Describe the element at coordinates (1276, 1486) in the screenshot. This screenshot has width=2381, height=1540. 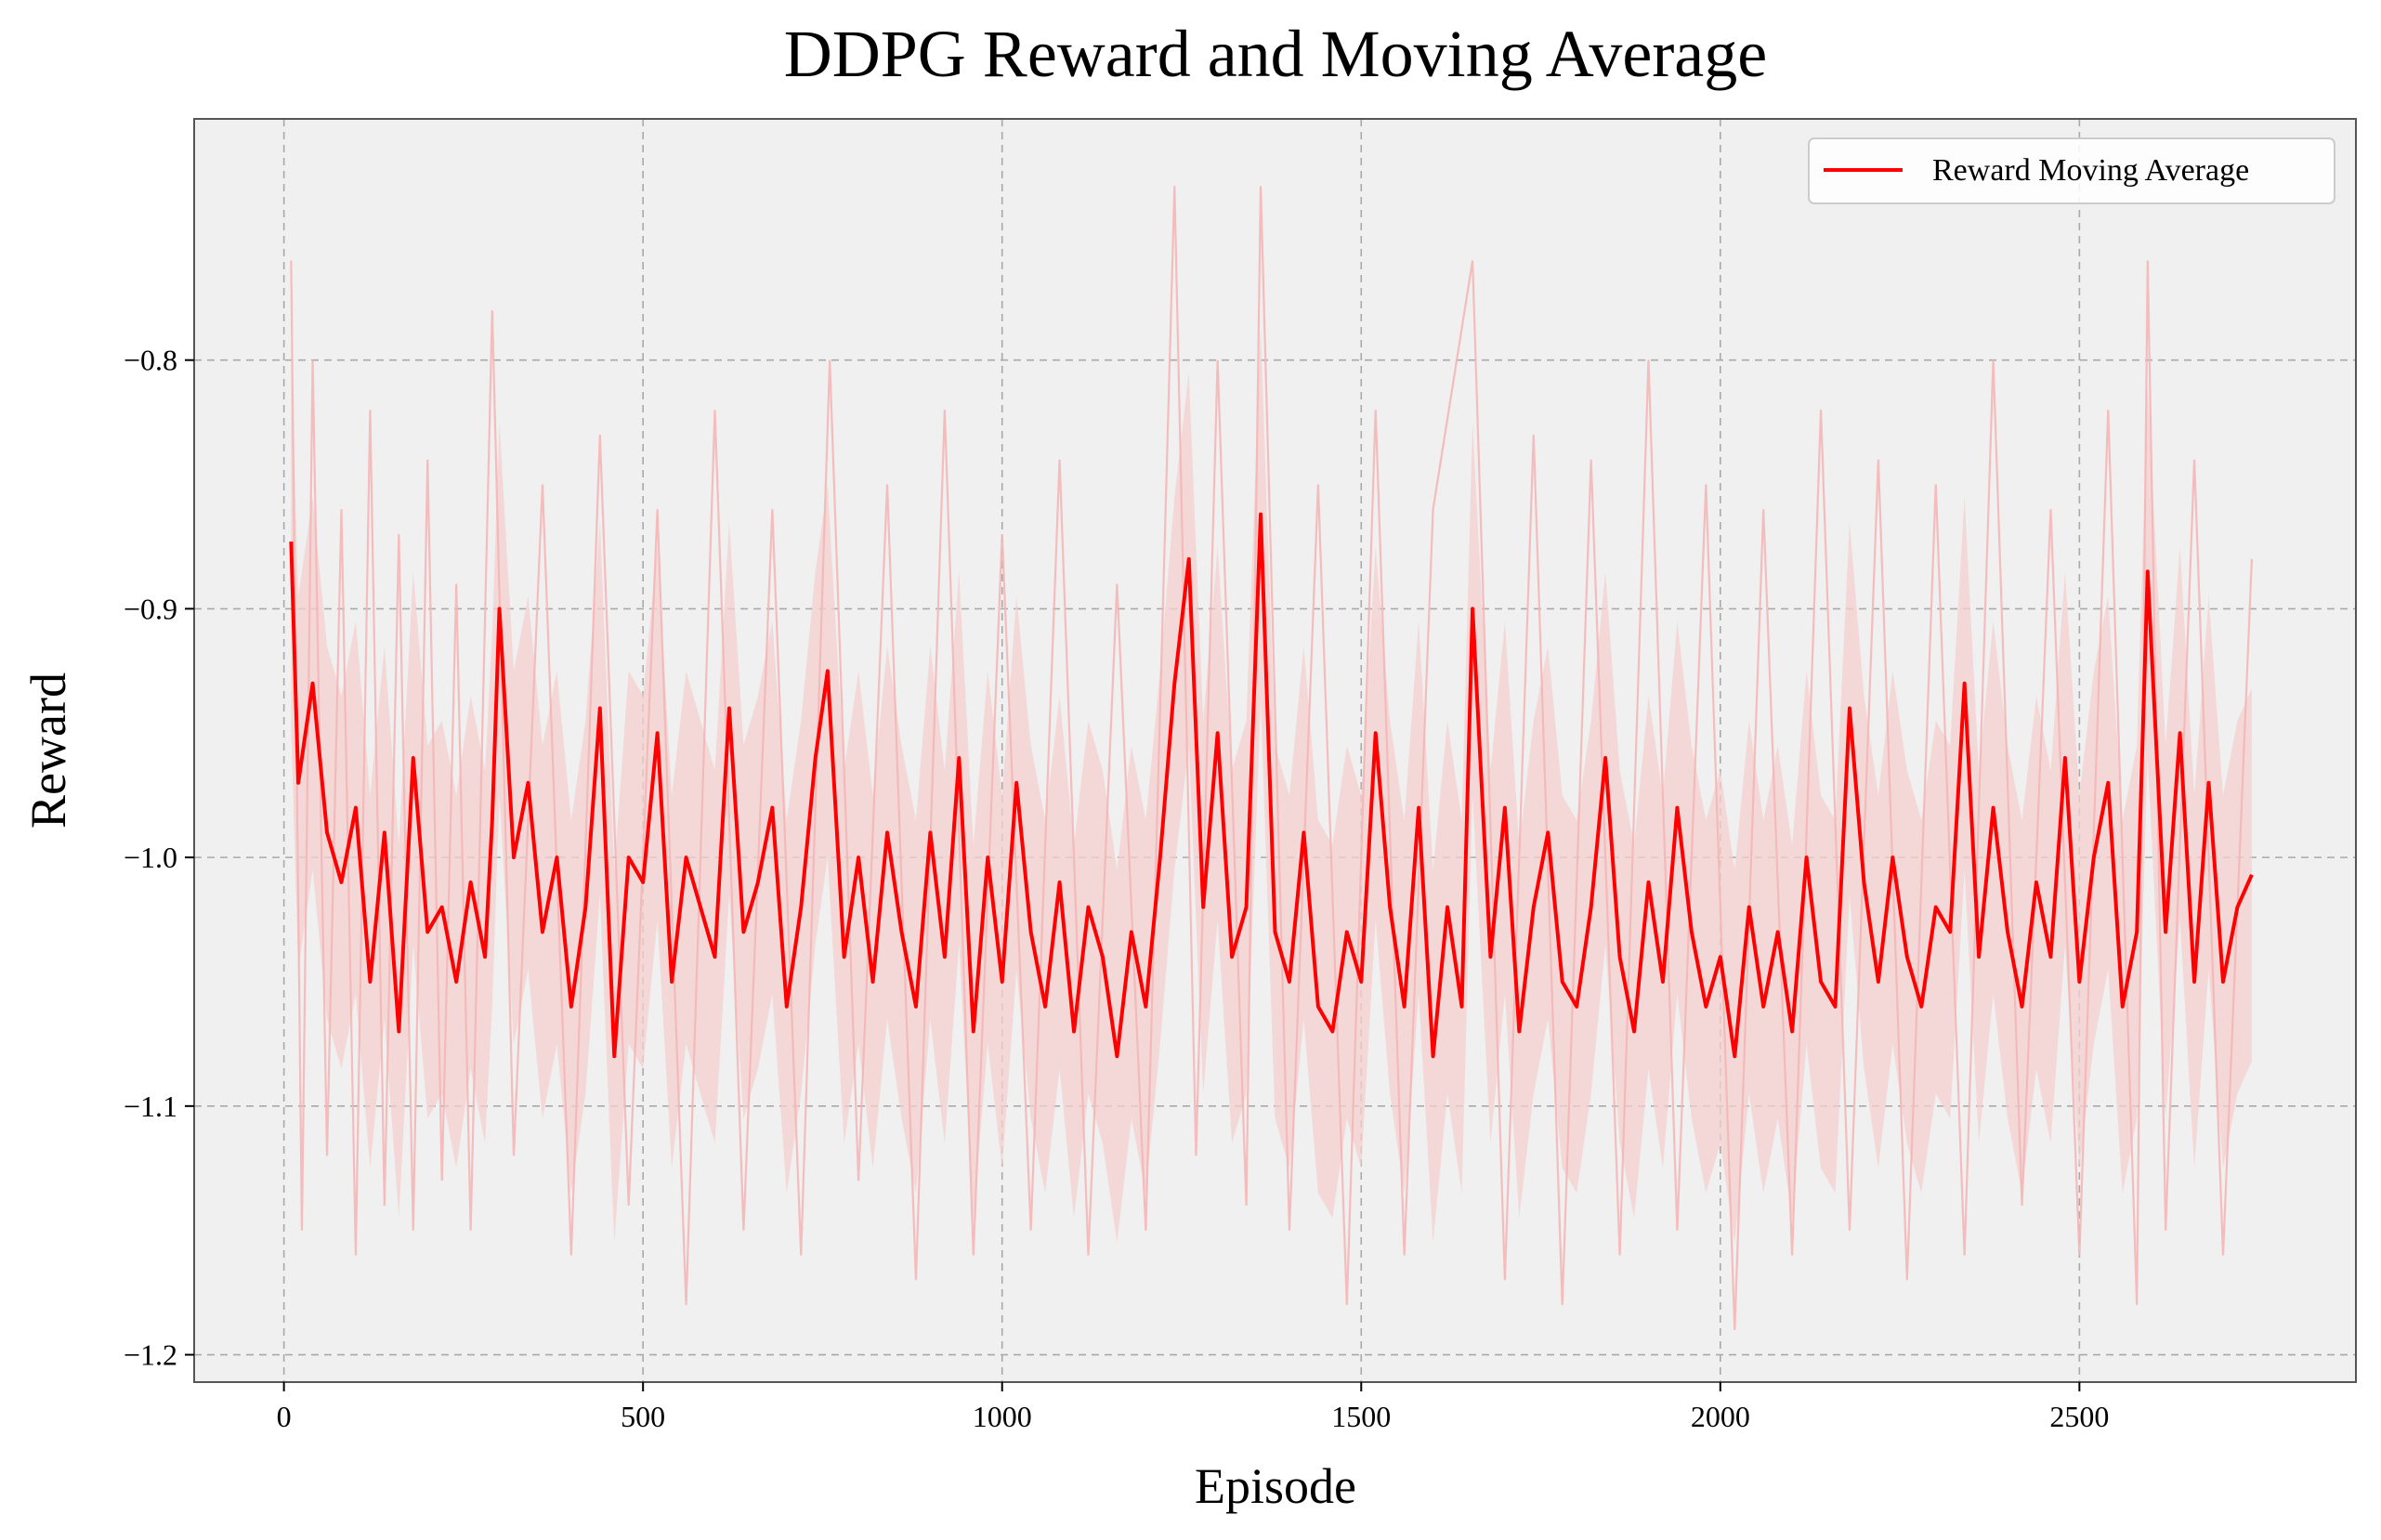
I see `x-axis-label: Episode` at that location.